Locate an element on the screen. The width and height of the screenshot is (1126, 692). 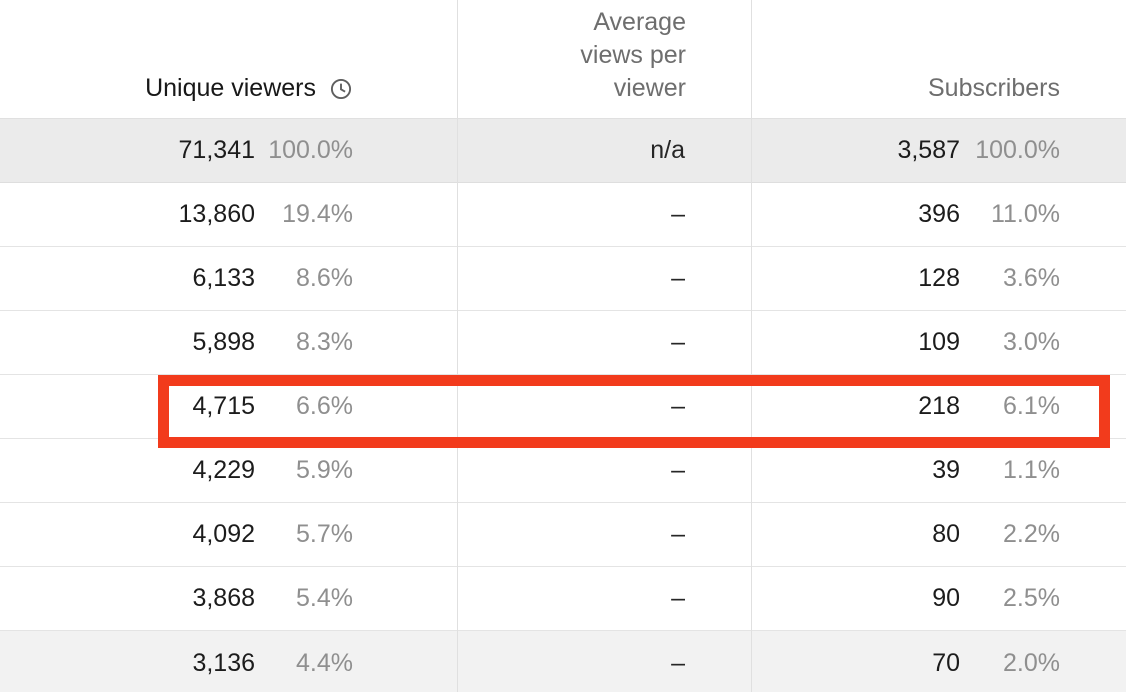
table-row: 3,868 5.4% – 90 2.5% is located at coordinates (563, 599).